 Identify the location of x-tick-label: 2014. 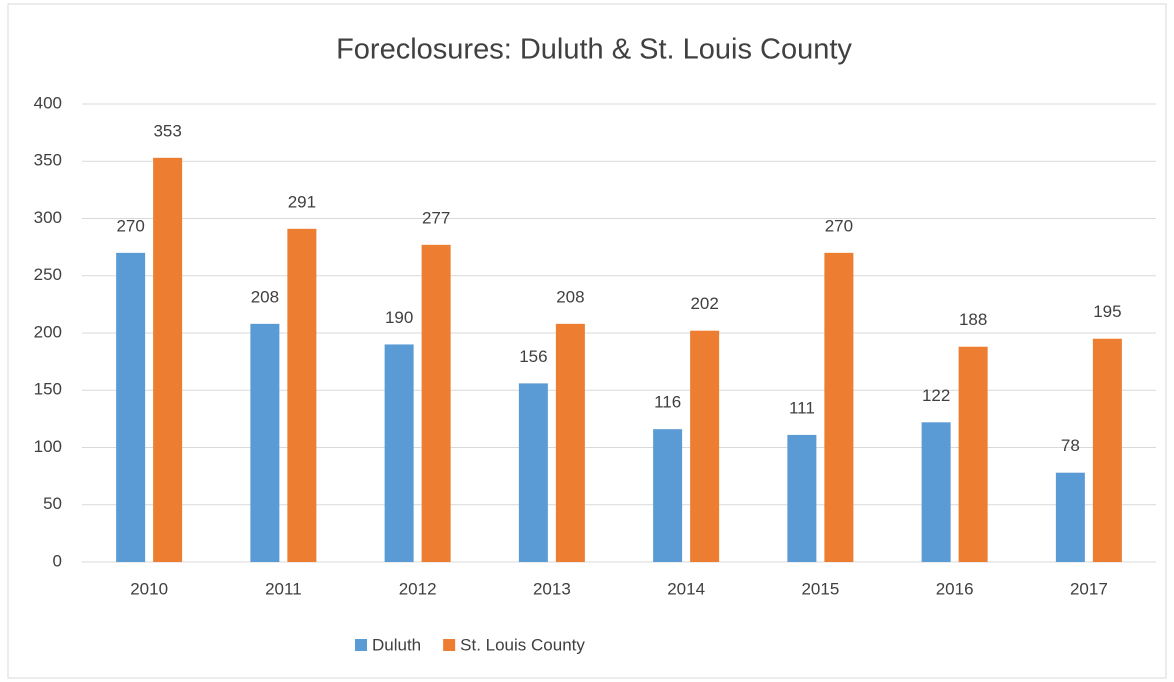
(686, 588).